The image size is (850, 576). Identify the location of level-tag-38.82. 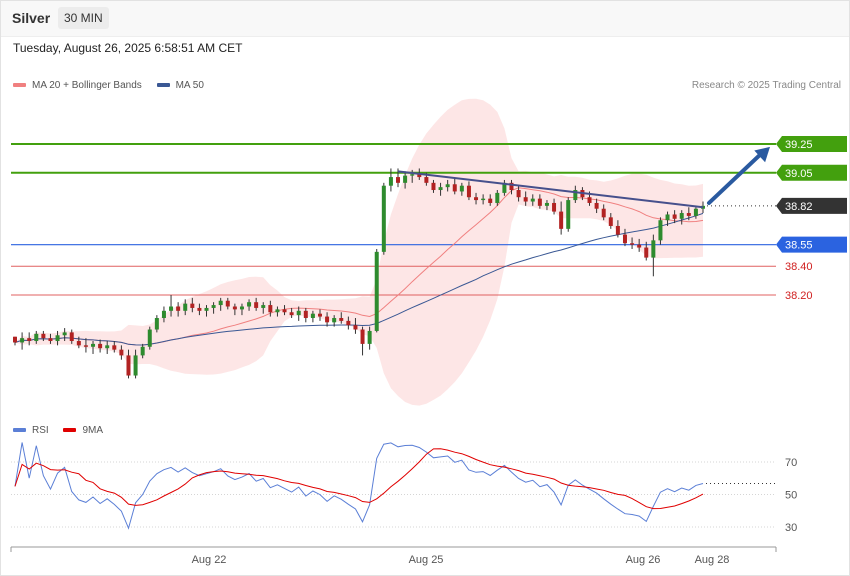
(811, 205).